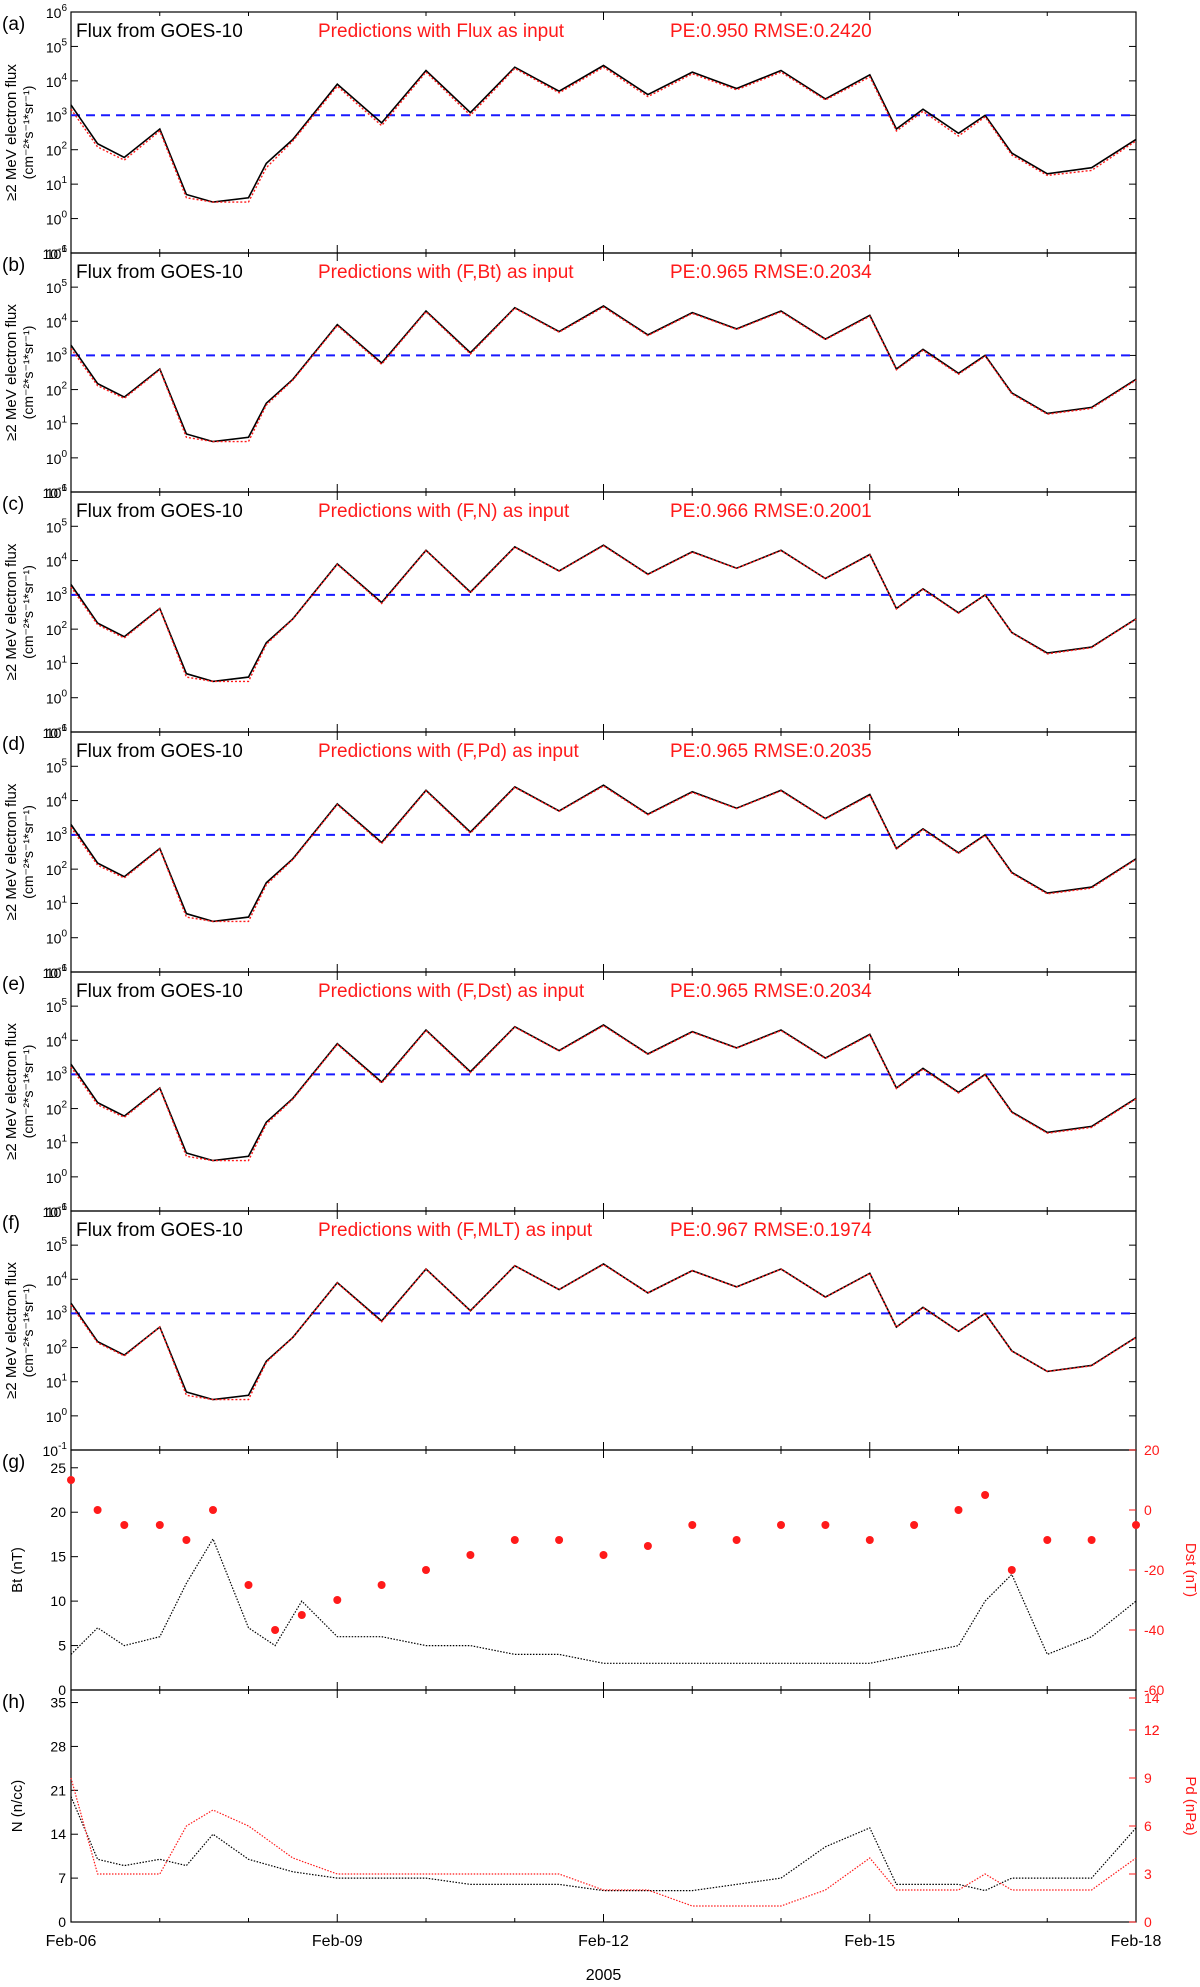  I want to click on y-tick-label-left: 5, so click(62, 1646).